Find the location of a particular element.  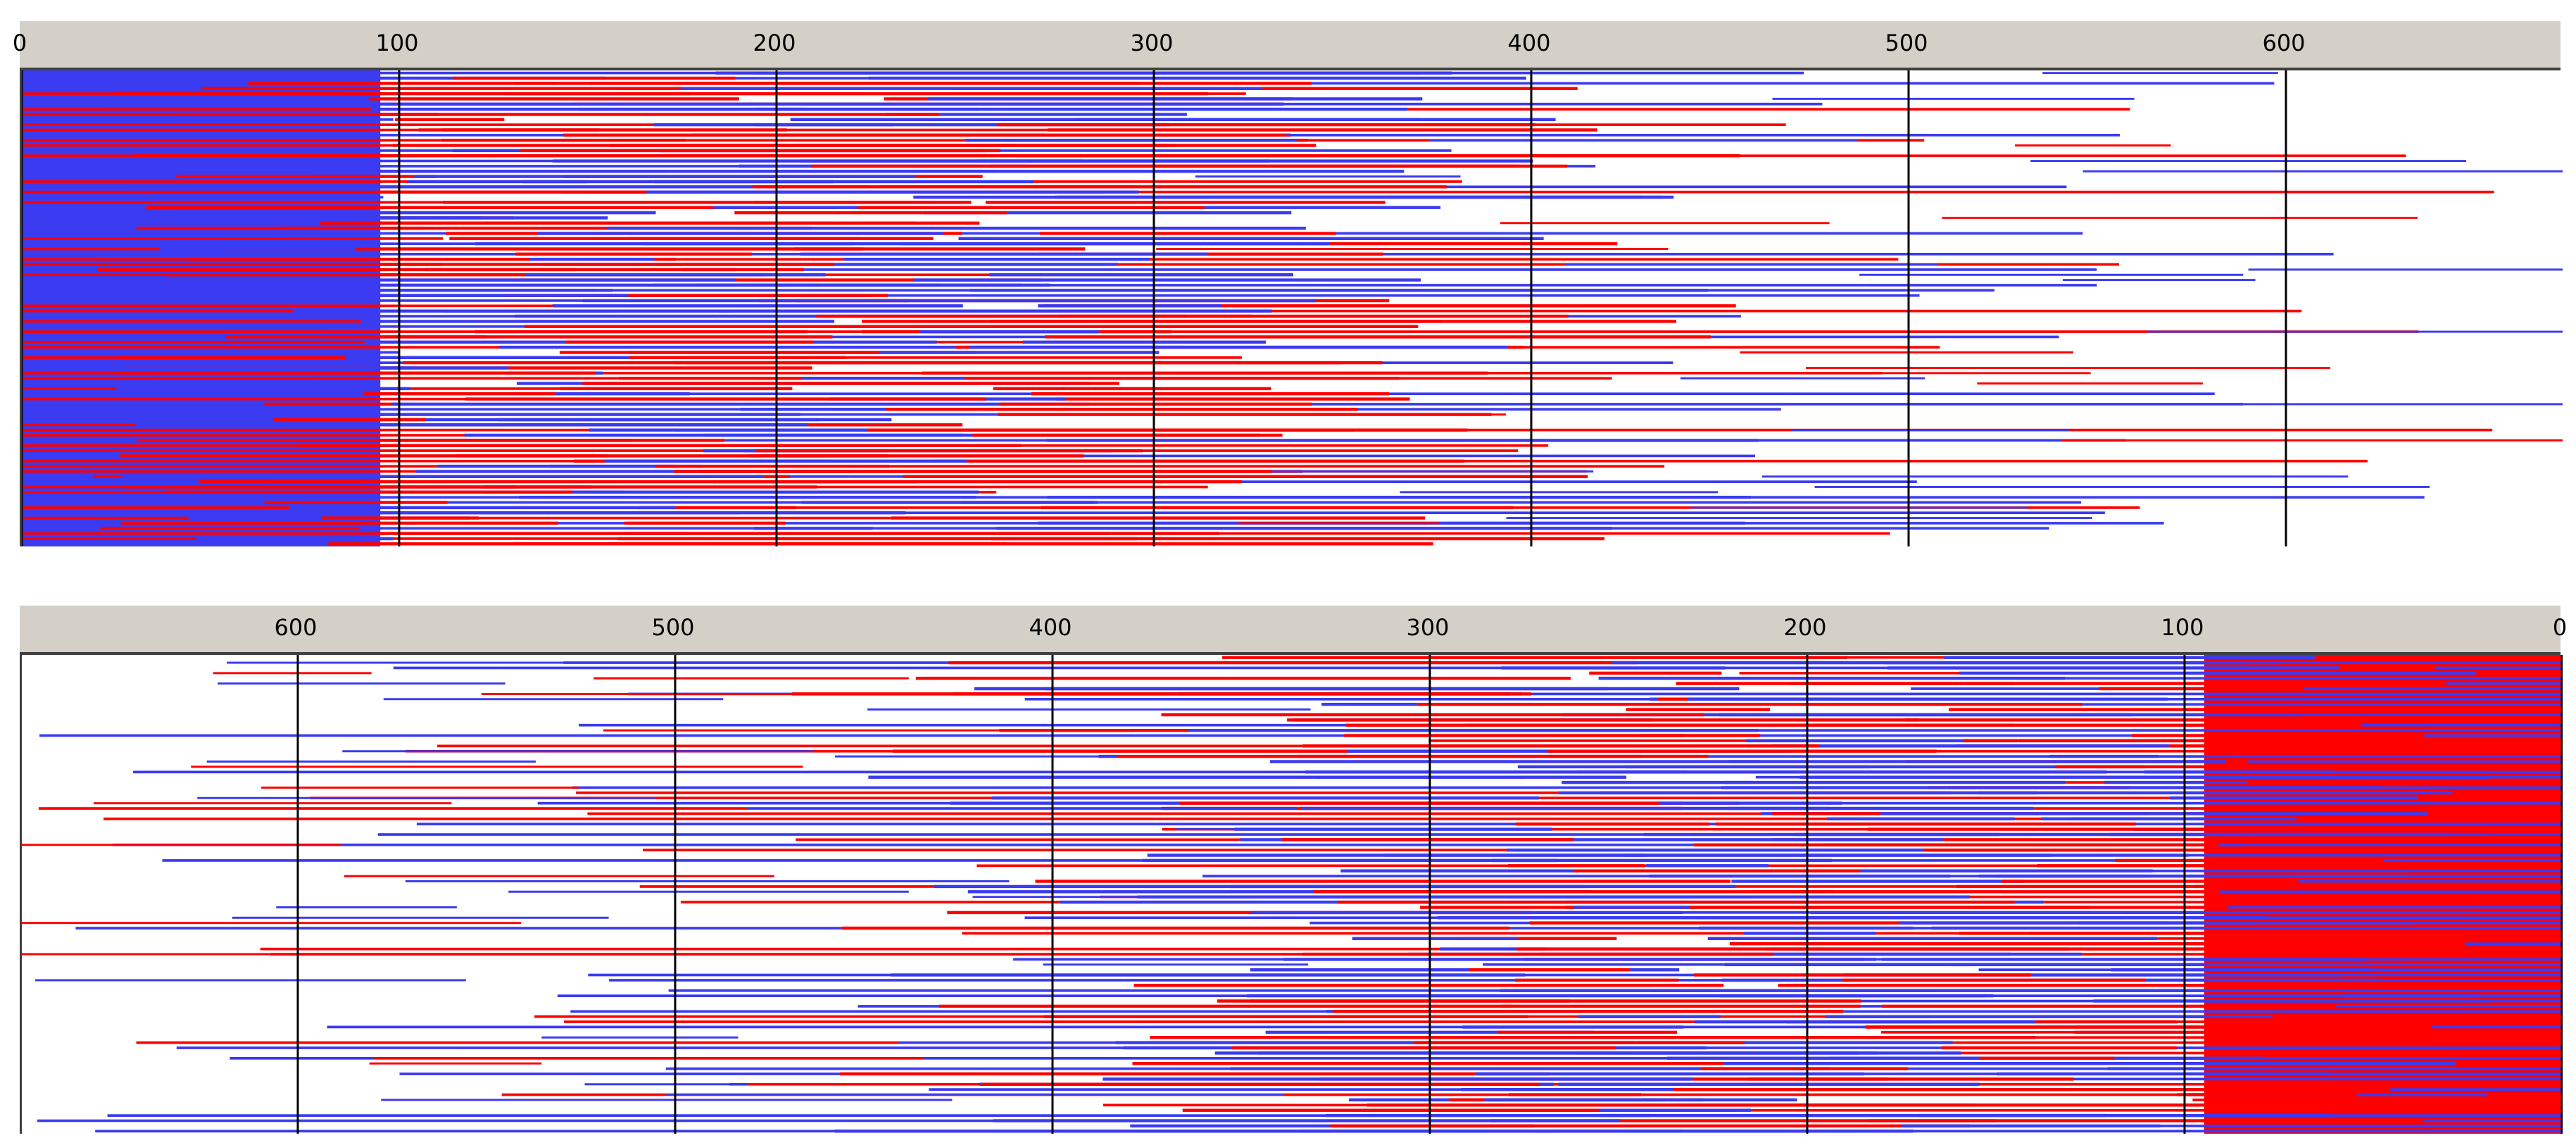

top-ruler-tick-label: 600 is located at coordinates (2284, 43).